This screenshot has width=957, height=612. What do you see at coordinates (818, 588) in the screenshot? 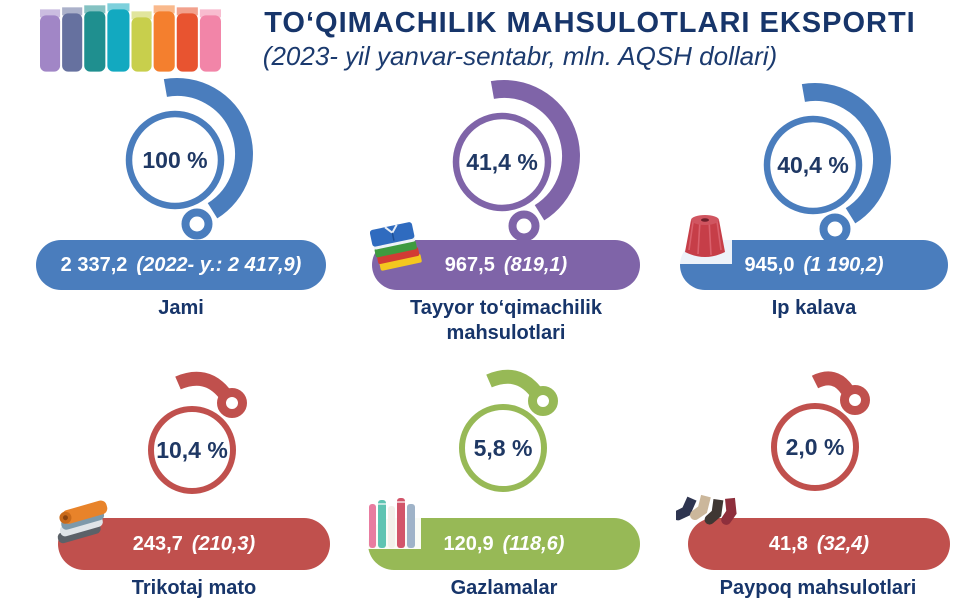
I see `card-label: Paypoq mahsulotlari` at bounding box center [818, 588].